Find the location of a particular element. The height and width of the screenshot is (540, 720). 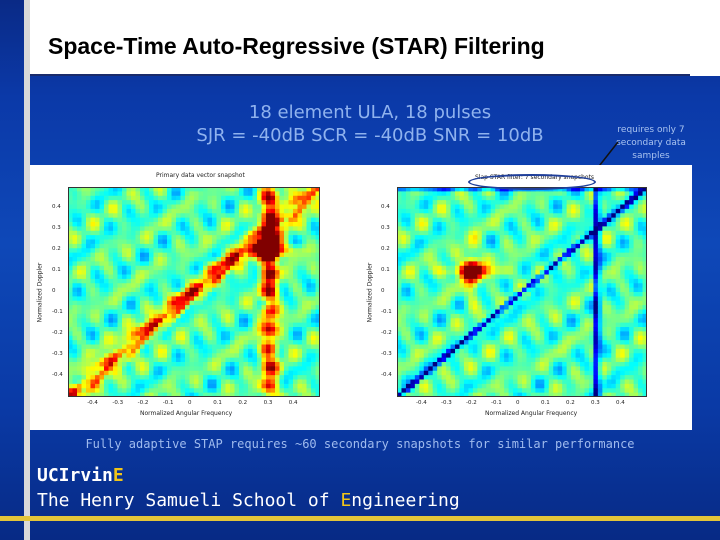

x-tick-label: 0.4 is located at coordinates (293, 403).